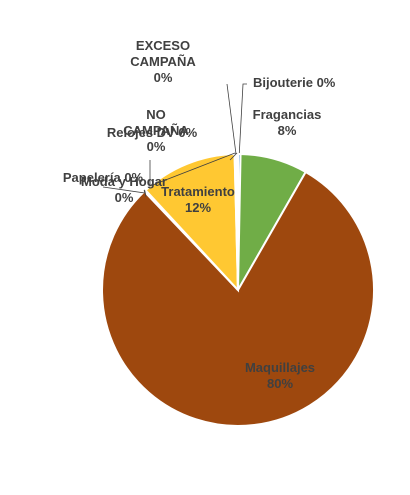 This screenshot has width=410, height=495. I want to click on leader-line-moda-y-hogar, so click(145, 193).